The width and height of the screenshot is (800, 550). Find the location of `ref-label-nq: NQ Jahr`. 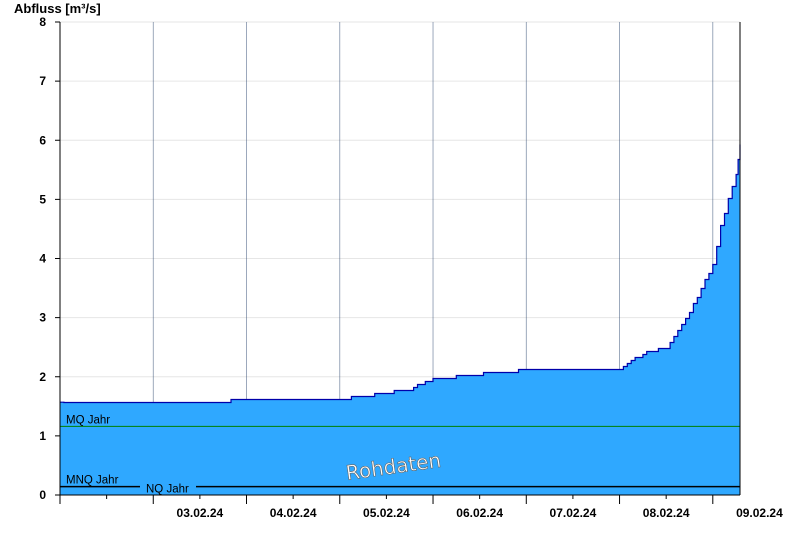

ref-label-nq: NQ Jahr is located at coordinates (167, 490).